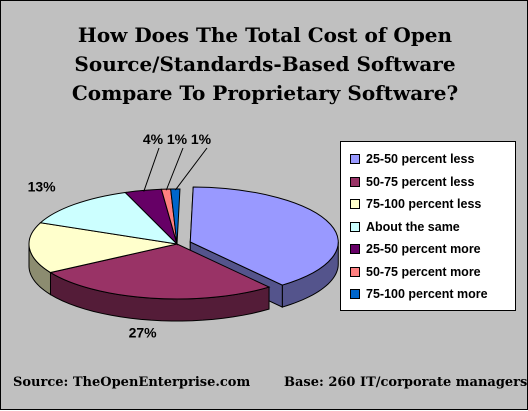  I want to click on pie-label: 27%, so click(143, 333).